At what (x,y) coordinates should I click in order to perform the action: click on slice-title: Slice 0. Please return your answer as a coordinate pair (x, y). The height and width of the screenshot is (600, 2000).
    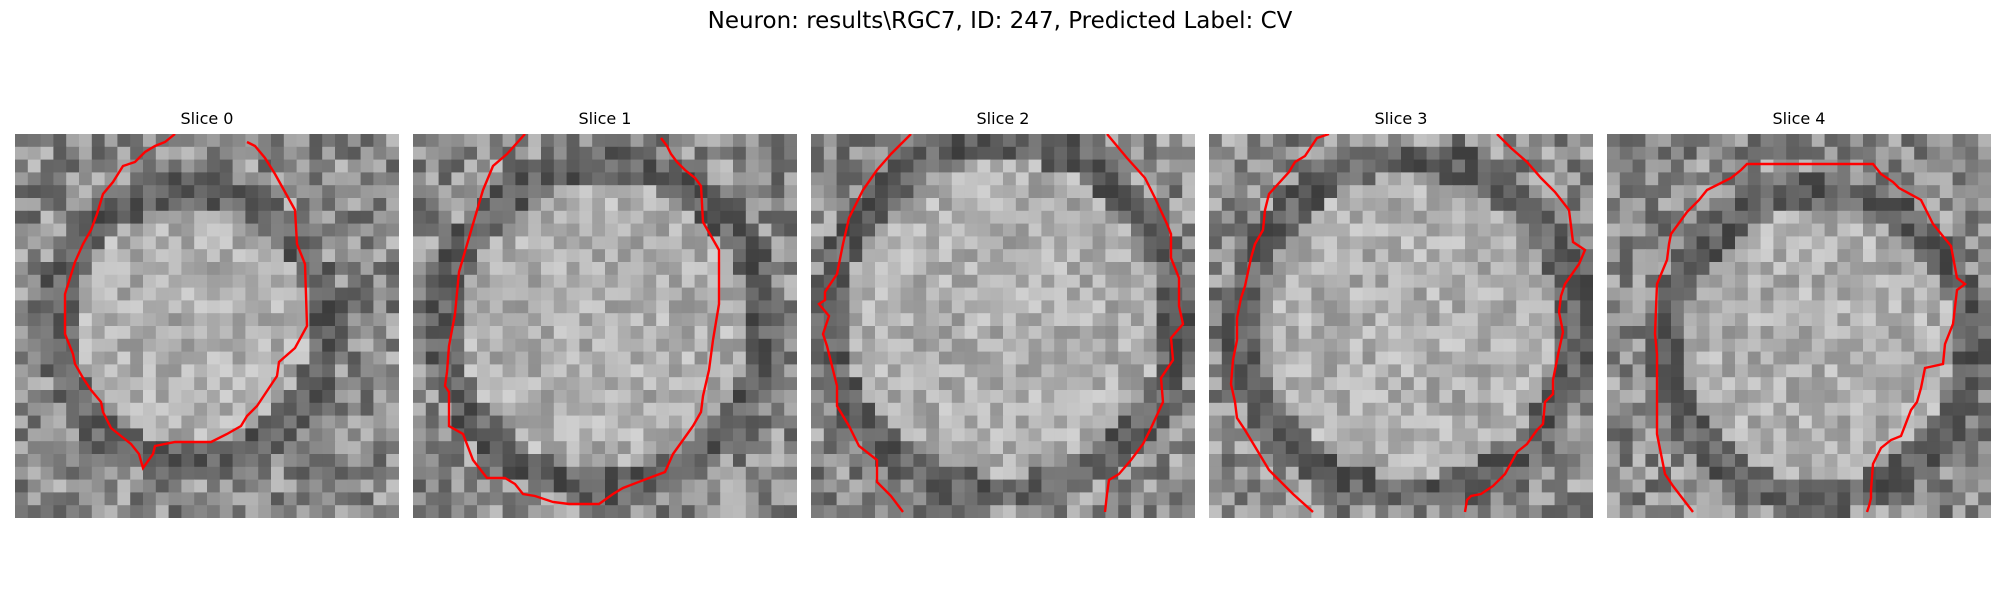
    Looking at the image, I should click on (207, 118).